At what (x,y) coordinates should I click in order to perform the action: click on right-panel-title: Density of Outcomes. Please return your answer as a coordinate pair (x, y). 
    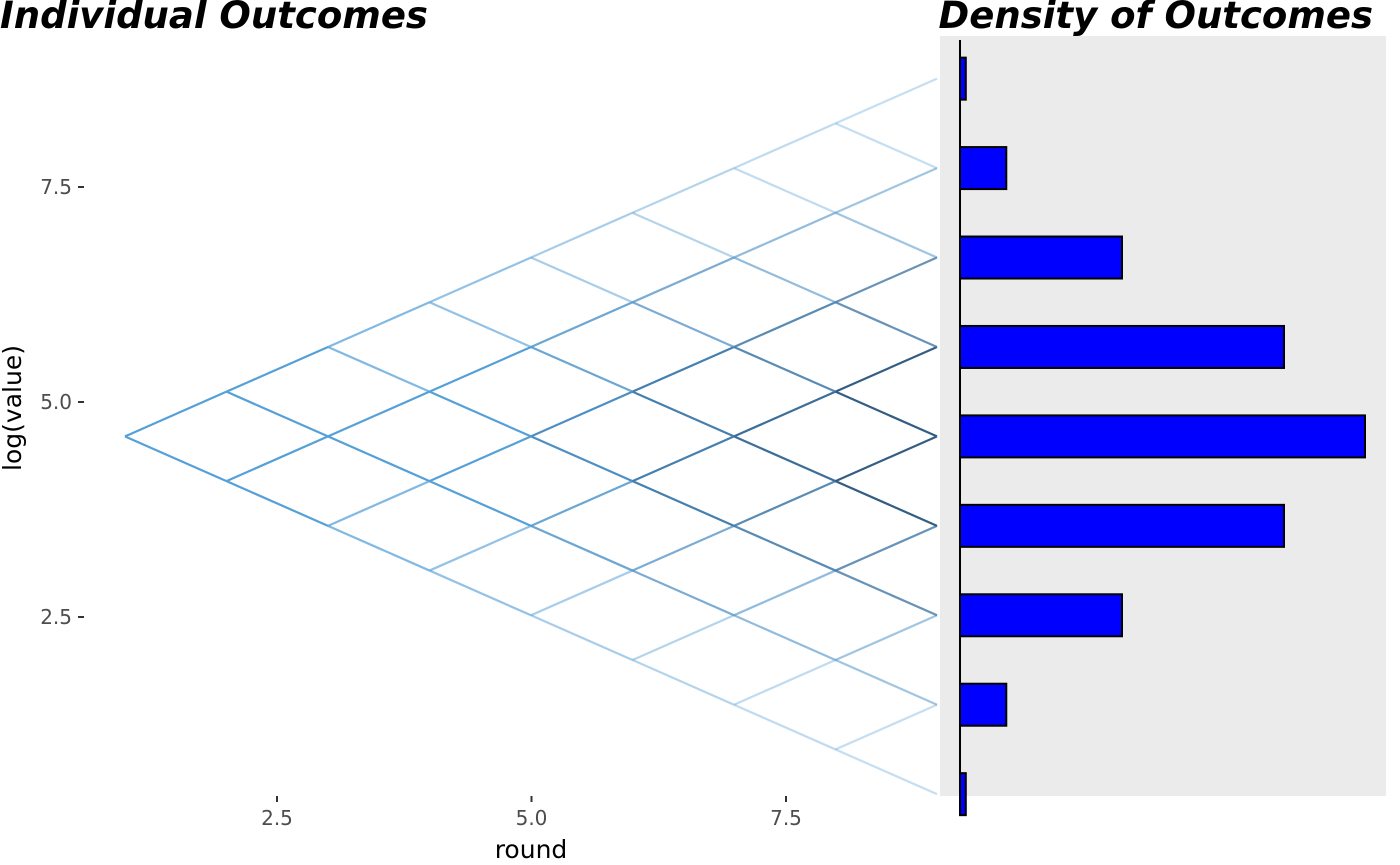
    Looking at the image, I should click on (1156, 18).